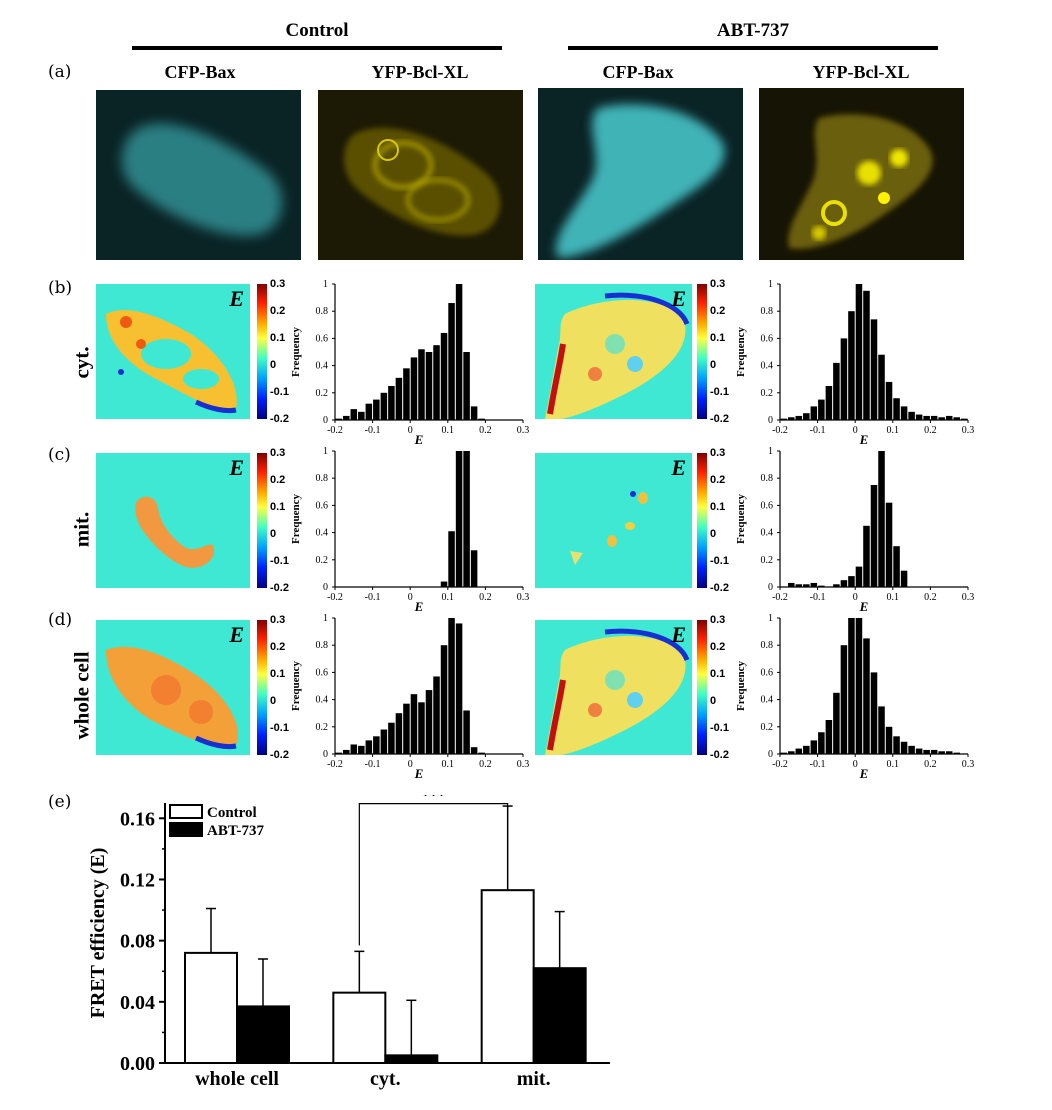 The width and height of the screenshot is (1052, 1110). What do you see at coordinates (613, 351) in the screenshot?
I see `efret-map-cyt-abt: E` at bounding box center [613, 351].